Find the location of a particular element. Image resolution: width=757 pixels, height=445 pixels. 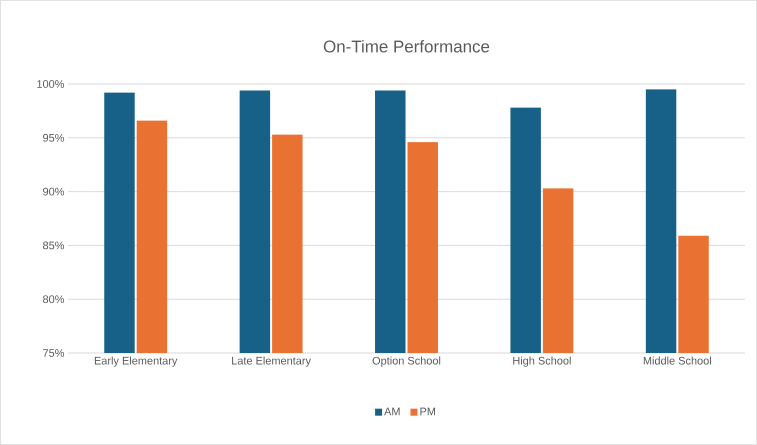

x-tick-label: Middle School is located at coordinates (677, 360).